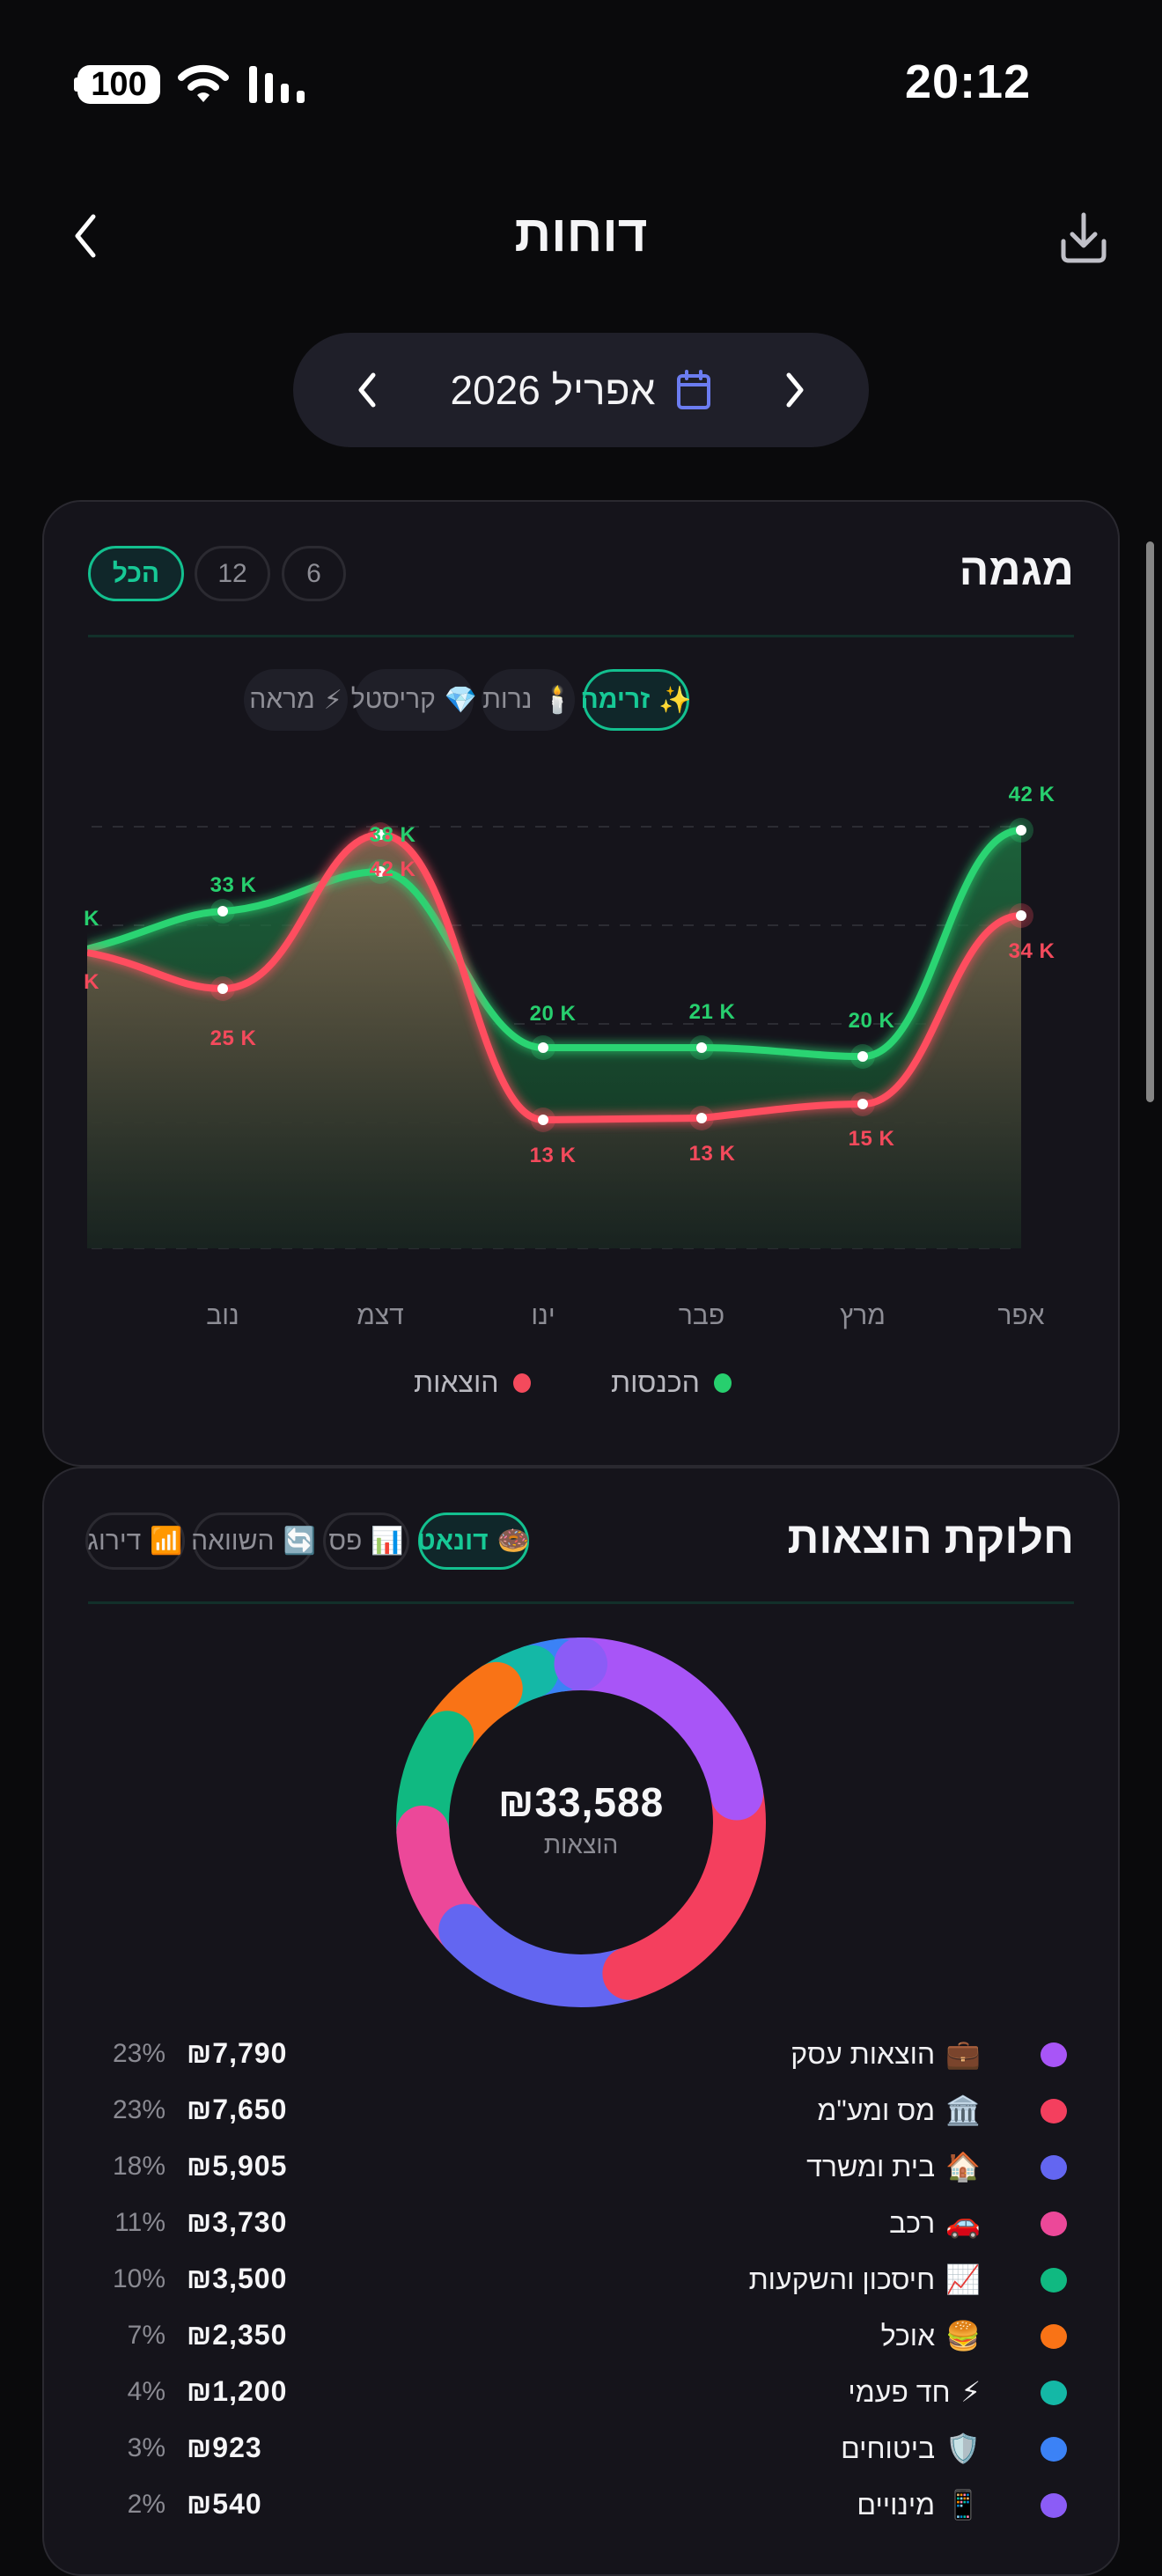  What do you see at coordinates (581, 2223) in the screenshot?
I see `category-row-car: 11% ₪3,730 🚗 רכב` at bounding box center [581, 2223].